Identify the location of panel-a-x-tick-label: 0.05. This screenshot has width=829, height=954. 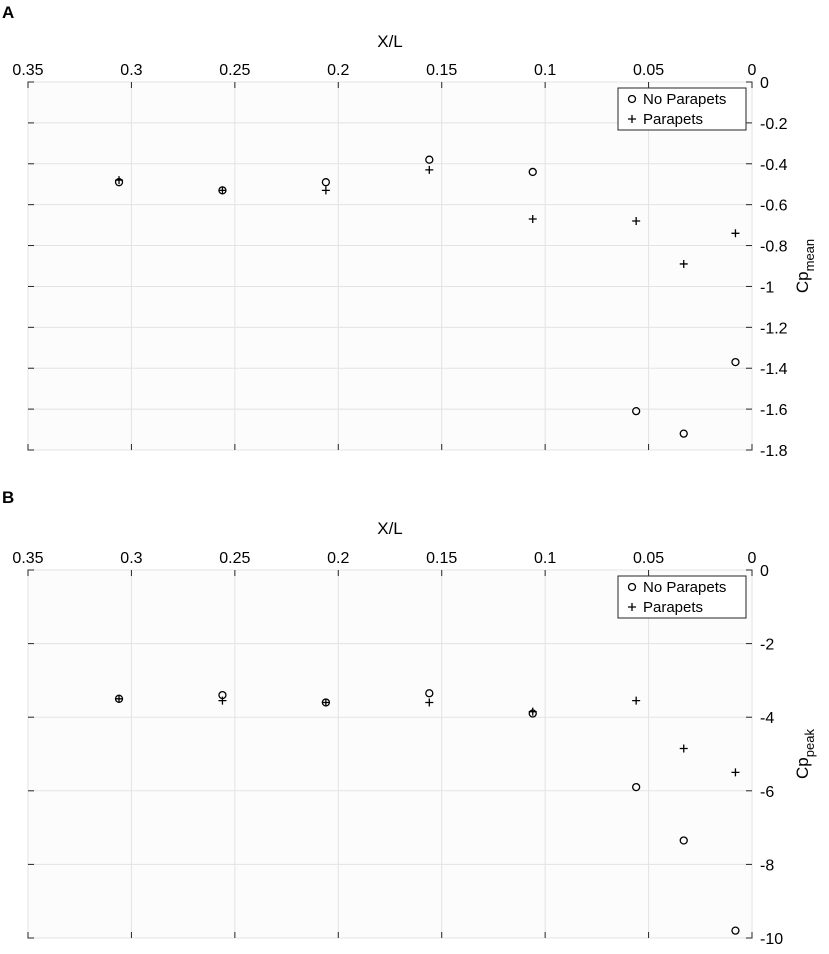
(648, 70).